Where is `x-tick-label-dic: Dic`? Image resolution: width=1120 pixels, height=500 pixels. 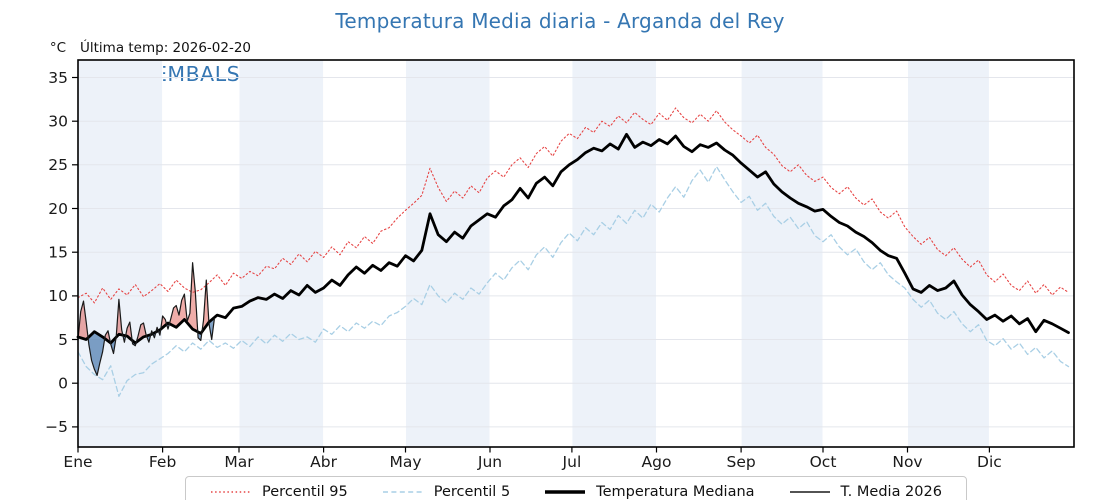 x-tick-label-dic: Dic is located at coordinates (989, 462).